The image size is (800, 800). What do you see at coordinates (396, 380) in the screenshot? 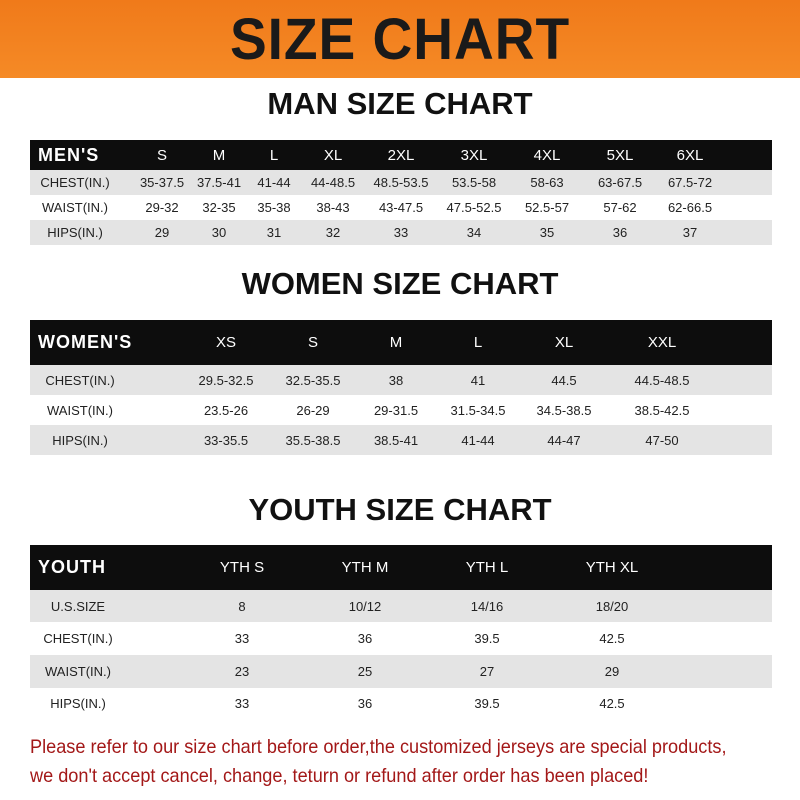
I see `size-value: 38` at bounding box center [396, 380].